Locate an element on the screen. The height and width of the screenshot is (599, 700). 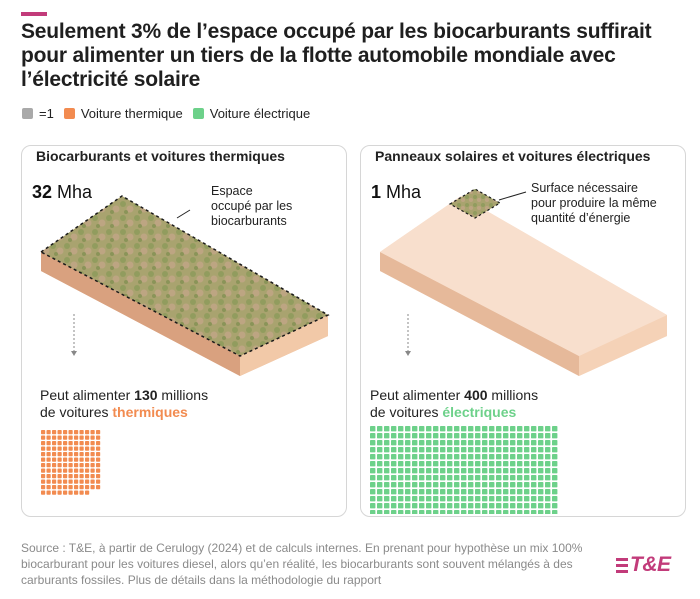
biofuel-result-highlight: thermiques is located at coordinates (150, 412).